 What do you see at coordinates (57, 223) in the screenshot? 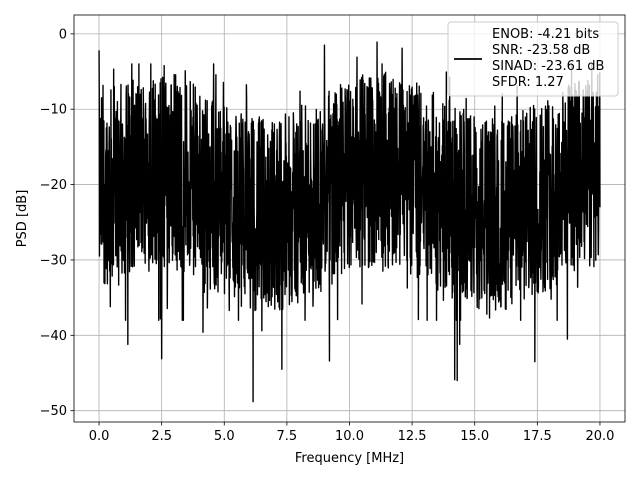
I see `y-axis-ticks: 0 −10 −20 −30 −40 −50` at bounding box center [57, 223].